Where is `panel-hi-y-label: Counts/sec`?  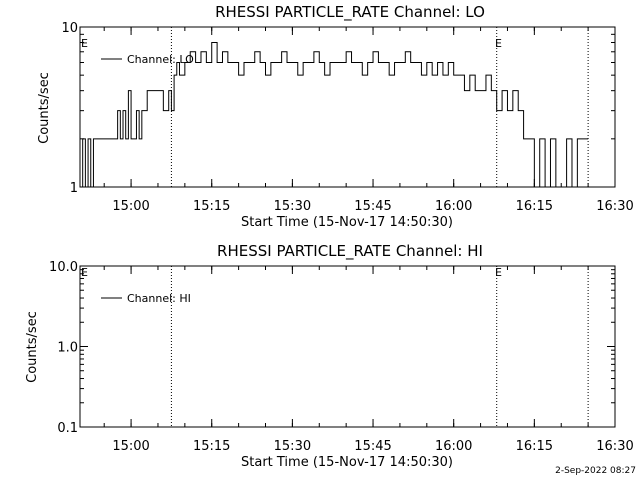 panel-hi-y-label: Counts/sec is located at coordinates (32, 347).